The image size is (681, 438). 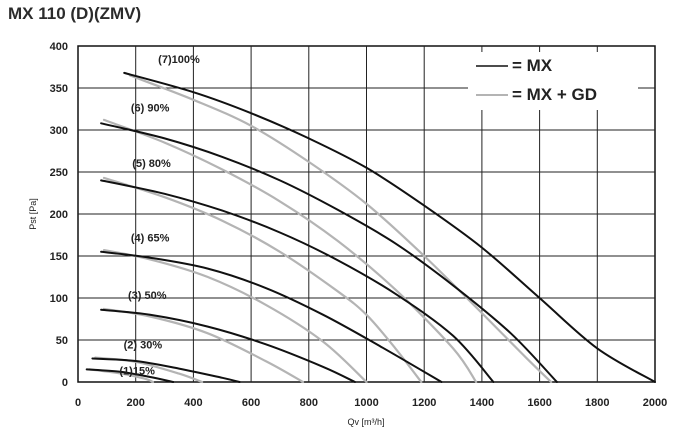 What do you see at coordinates (179, 60) in the screenshot?
I see `curve-label: (7)100%` at bounding box center [179, 60].